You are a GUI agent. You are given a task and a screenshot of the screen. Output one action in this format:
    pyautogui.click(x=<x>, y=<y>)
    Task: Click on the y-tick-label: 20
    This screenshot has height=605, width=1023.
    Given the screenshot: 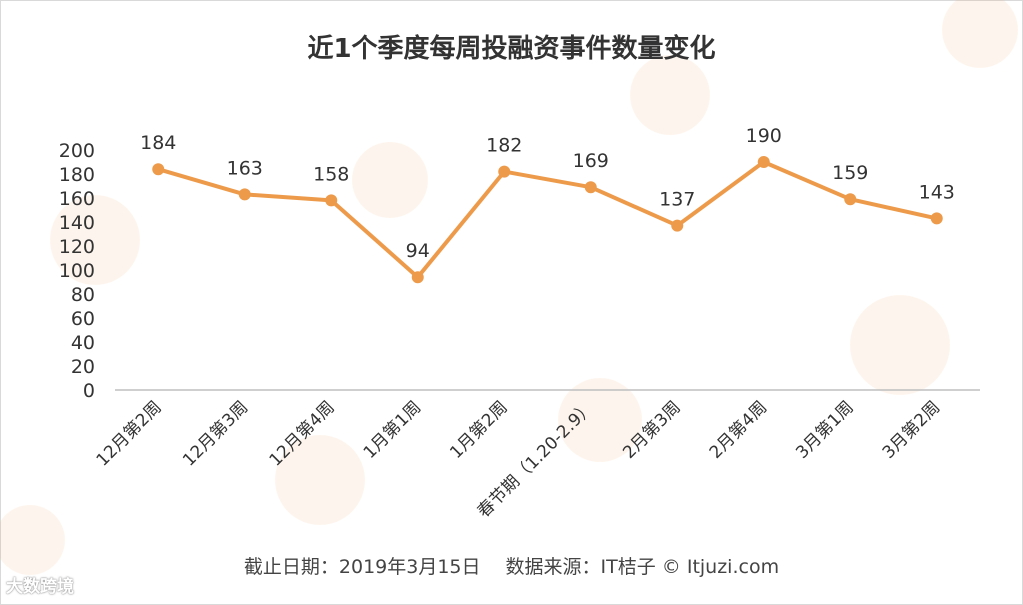 What is the action you would take?
    pyautogui.click(x=83, y=367)
    